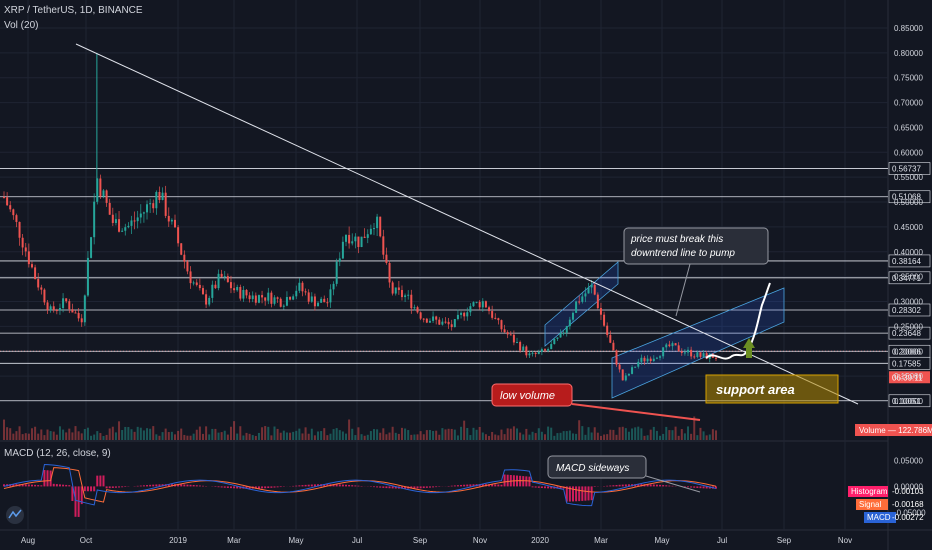 The image size is (932, 550). I want to click on channel-lower, so click(698, 343).